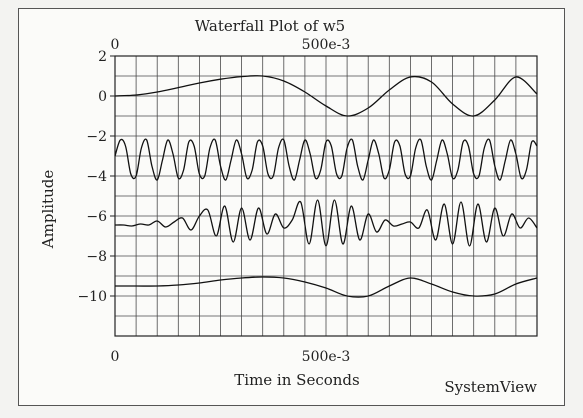 Image resolution: width=583 pixels, height=418 pixels. Describe the element at coordinates (96, 177) in the screenshot. I see `y-tick-label: −4` at that location.